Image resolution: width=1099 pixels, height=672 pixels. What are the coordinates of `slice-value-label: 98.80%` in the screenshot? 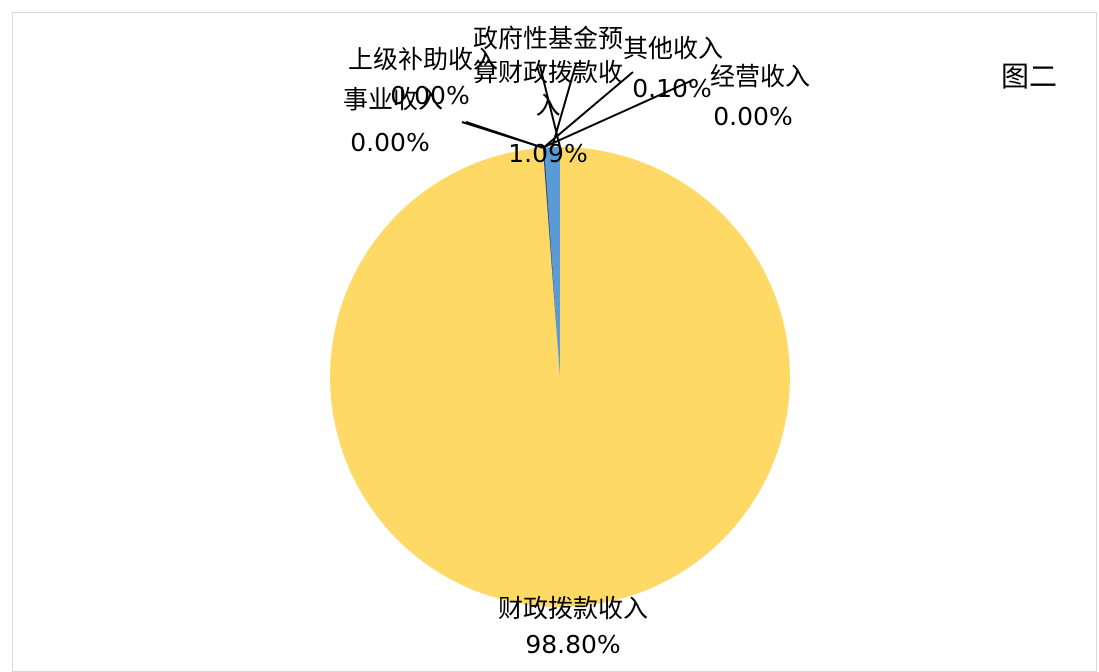 It's located at (572, 644).